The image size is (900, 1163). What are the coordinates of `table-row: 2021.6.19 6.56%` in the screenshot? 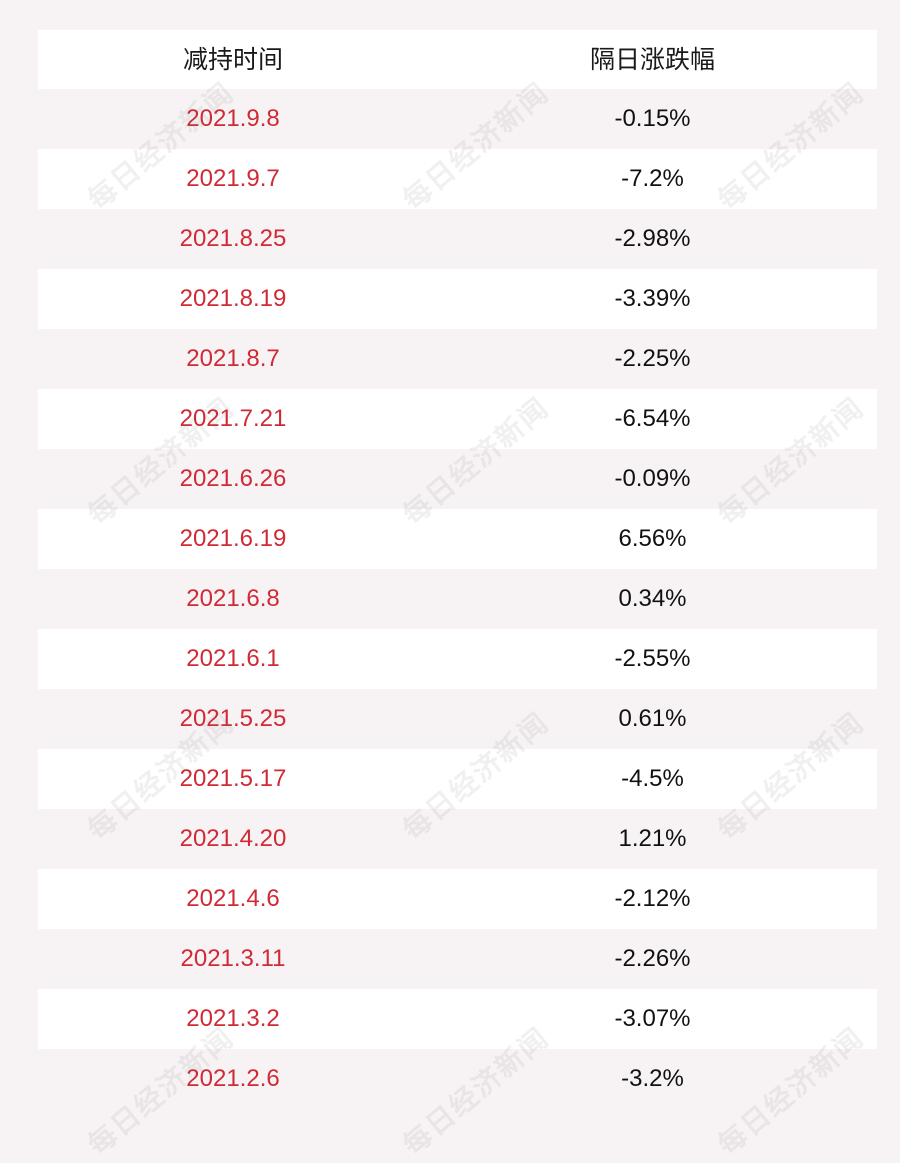 It's located at (457, 539).